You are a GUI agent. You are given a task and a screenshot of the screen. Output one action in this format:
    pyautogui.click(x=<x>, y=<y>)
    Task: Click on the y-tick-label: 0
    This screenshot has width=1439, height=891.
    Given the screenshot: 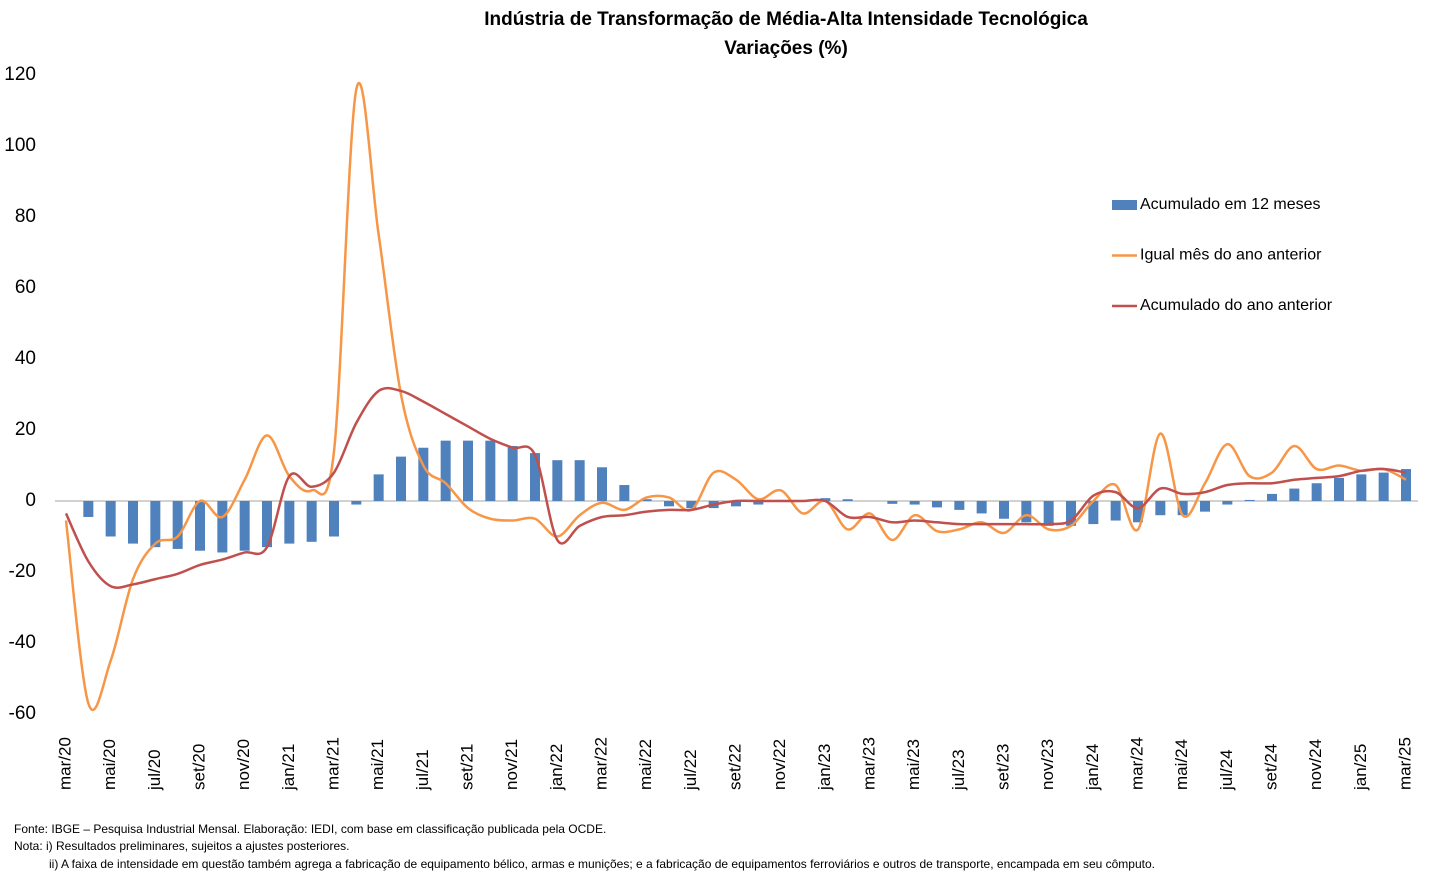 What is the action you would take?
    pyautogui.click(x=30, y=500)
    